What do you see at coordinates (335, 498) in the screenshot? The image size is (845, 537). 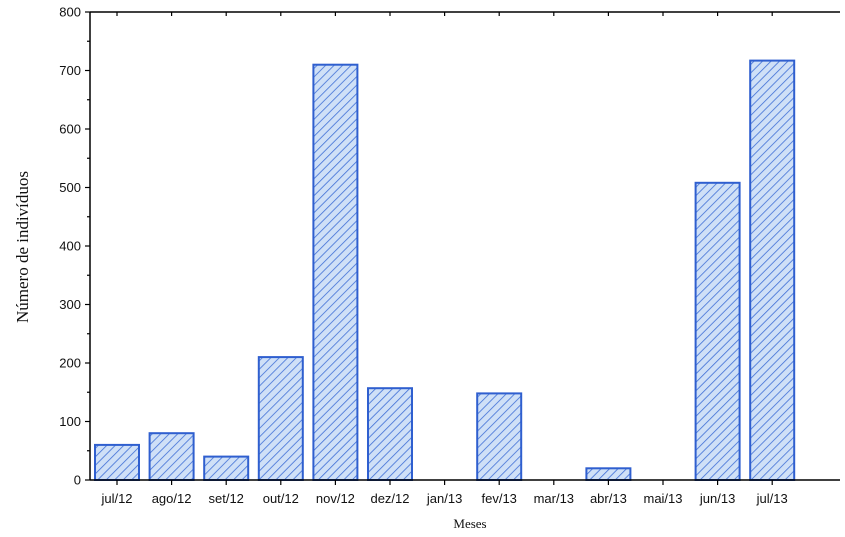 I see `x-tick-label: nov/12` at bounding box center [335, 498].